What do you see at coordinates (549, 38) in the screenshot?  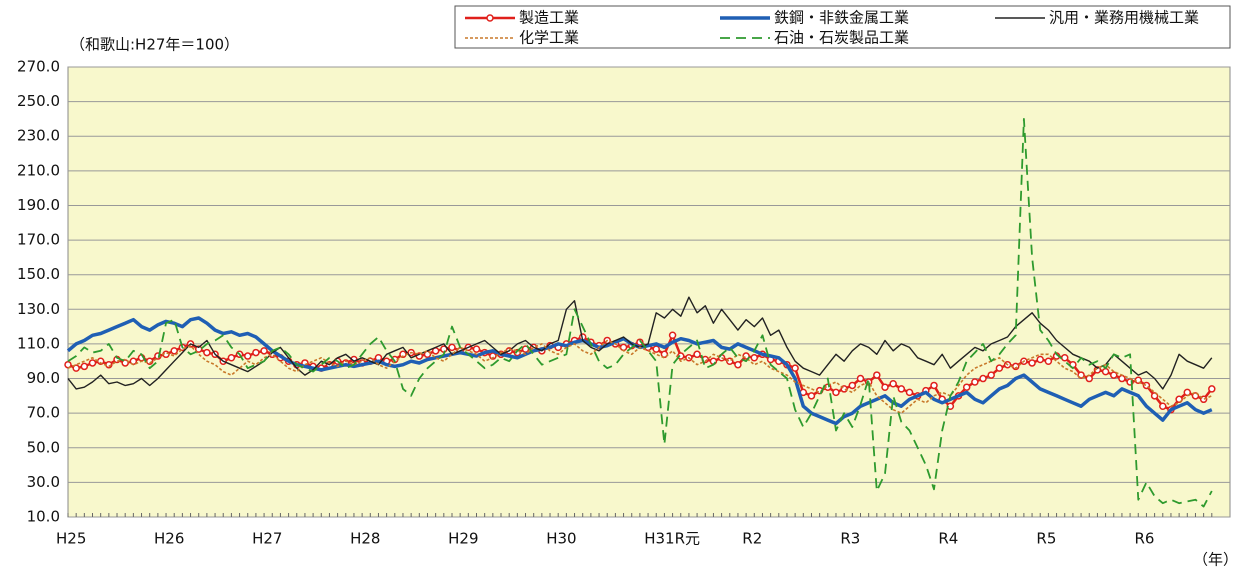 I see `legend-label: 化学工業` at bounding box center [549, 38].